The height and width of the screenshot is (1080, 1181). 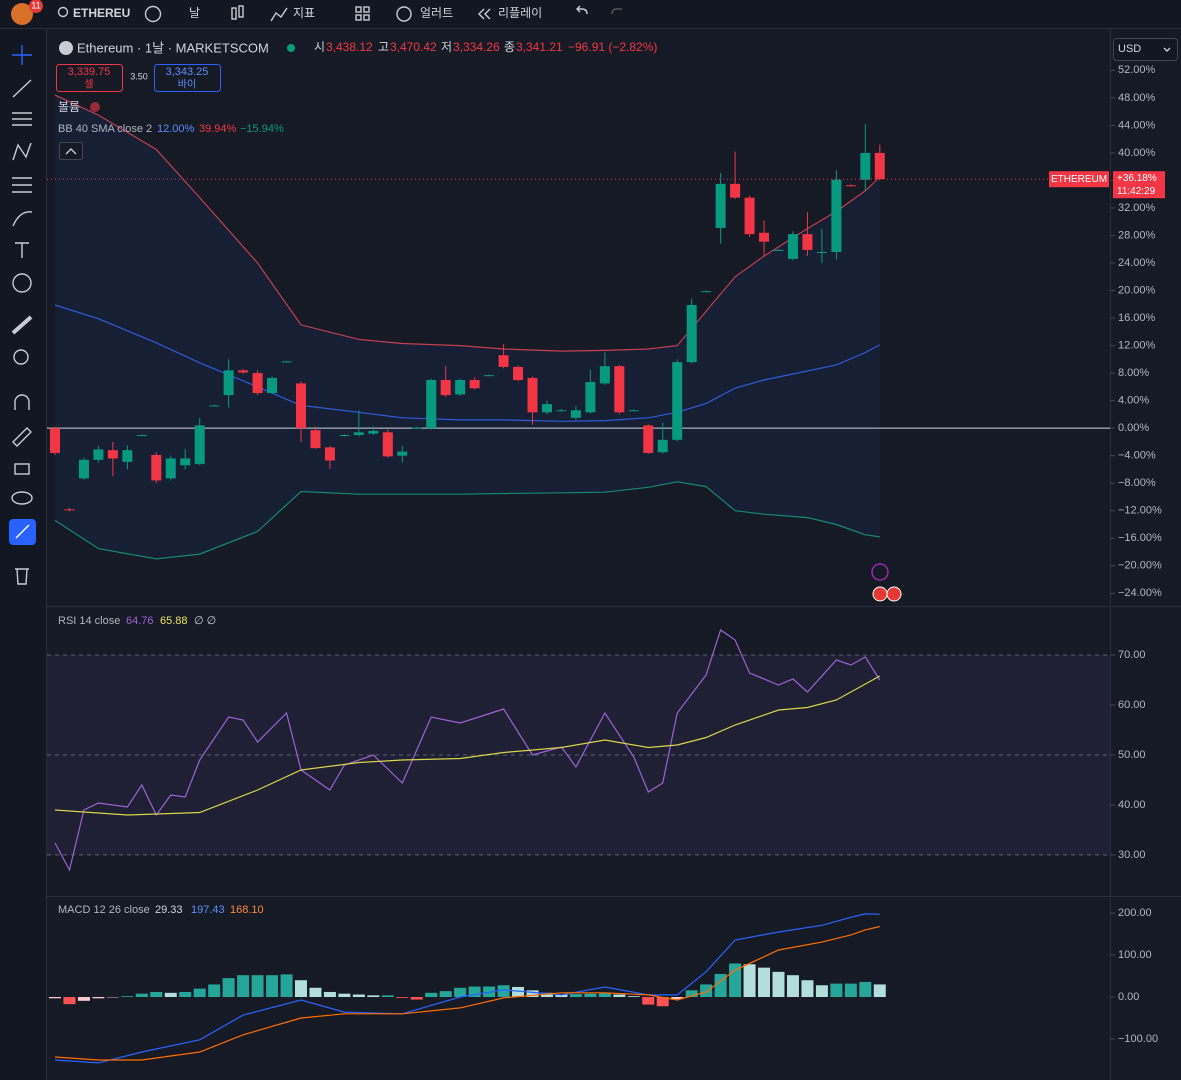 I want to click on currency-select, so click(x=1145, y=49).